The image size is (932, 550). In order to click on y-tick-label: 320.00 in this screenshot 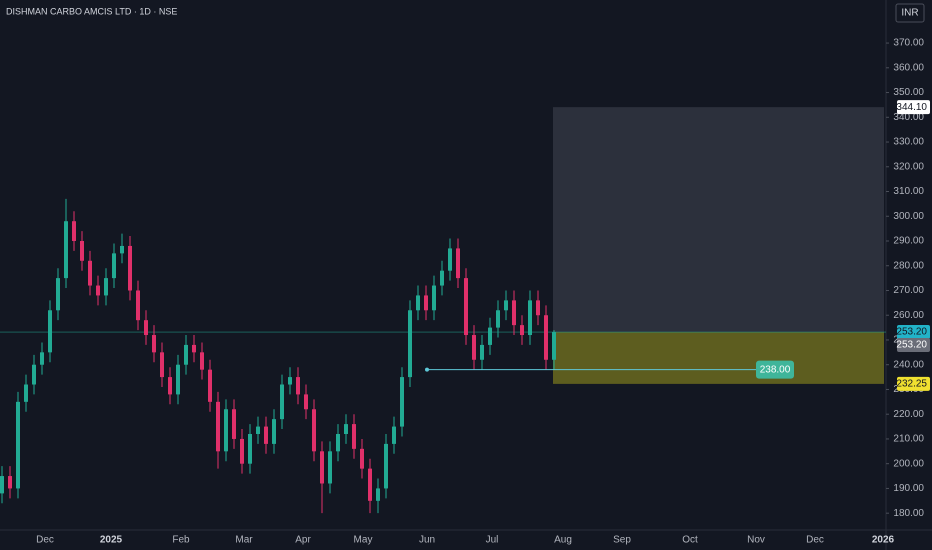, I will do `click(908, 166)`.